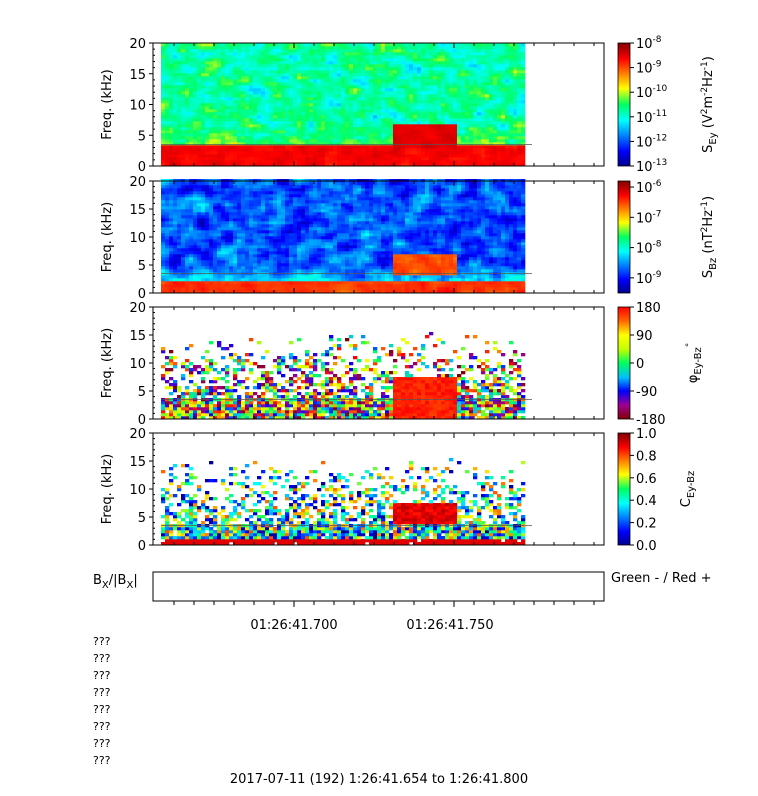 This screenshot has width=758, height=796. What do you see at coordinates (646, 479) in the screenshot?
I see `colorbar-tick-label: 0.6` at bounding box center [646, 479].